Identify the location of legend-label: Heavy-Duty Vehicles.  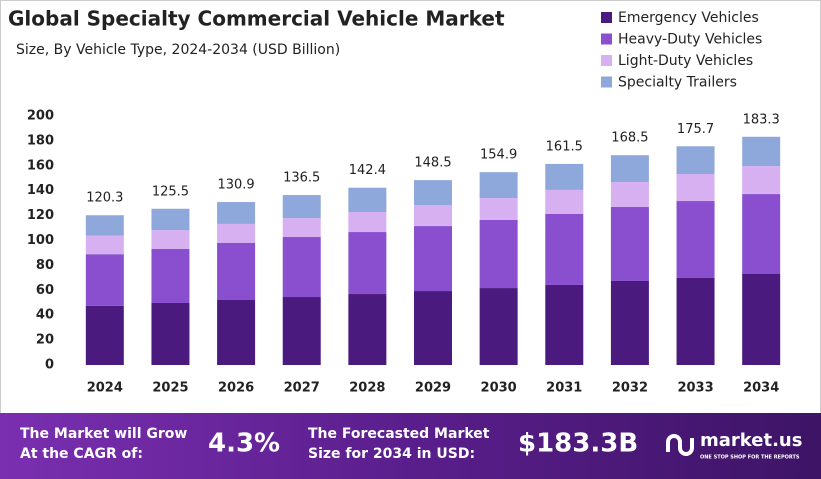
(690, 40).